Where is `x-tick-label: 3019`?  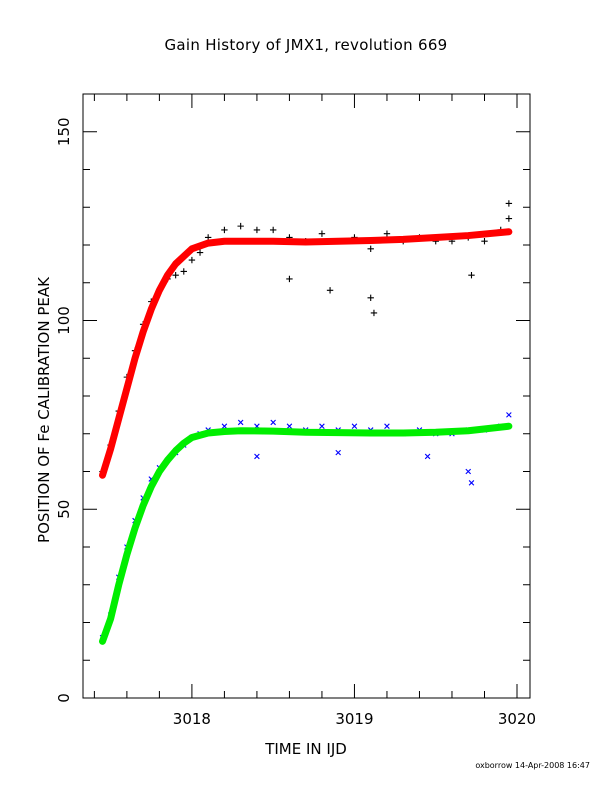
x-tick-label: 3019 is located at coordinates (354, 719).